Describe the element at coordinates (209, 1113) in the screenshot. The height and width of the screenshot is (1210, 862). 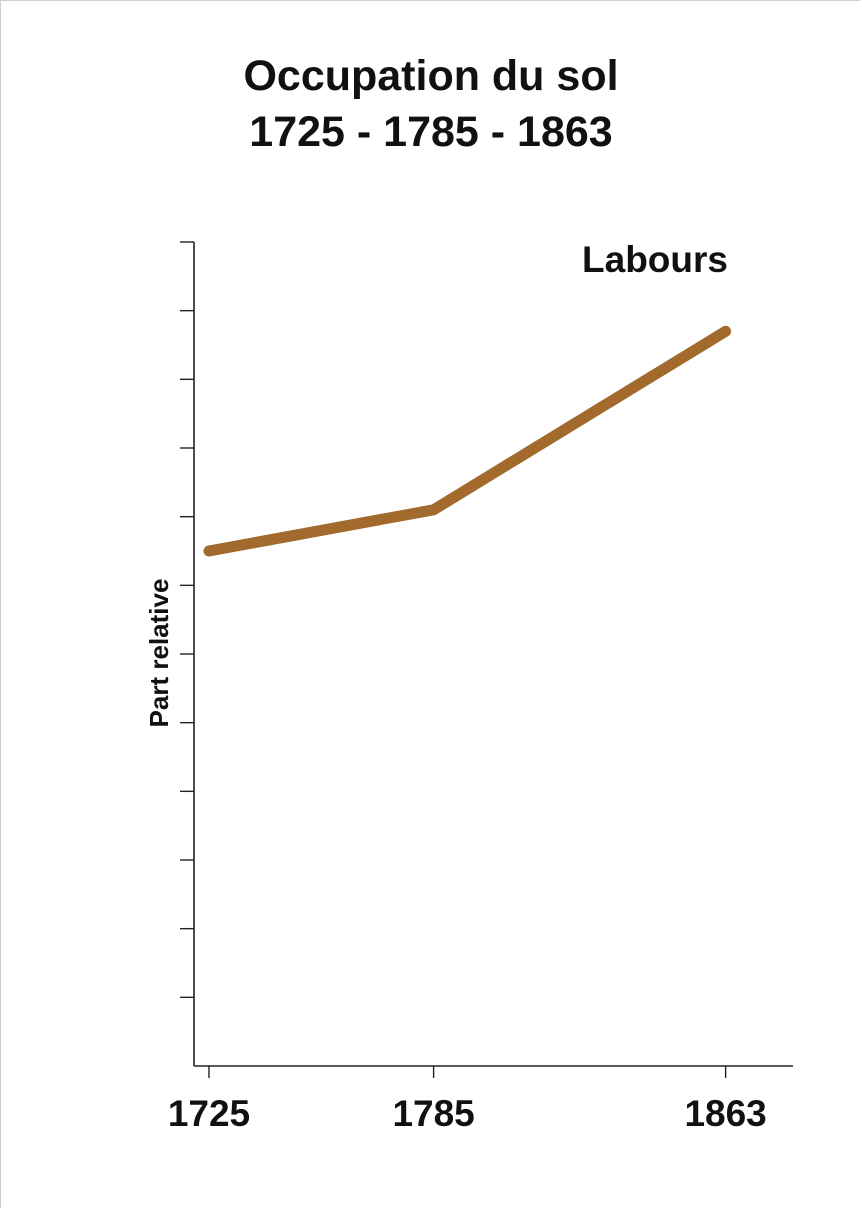
I see `x-tick-label: 1725` at that location.